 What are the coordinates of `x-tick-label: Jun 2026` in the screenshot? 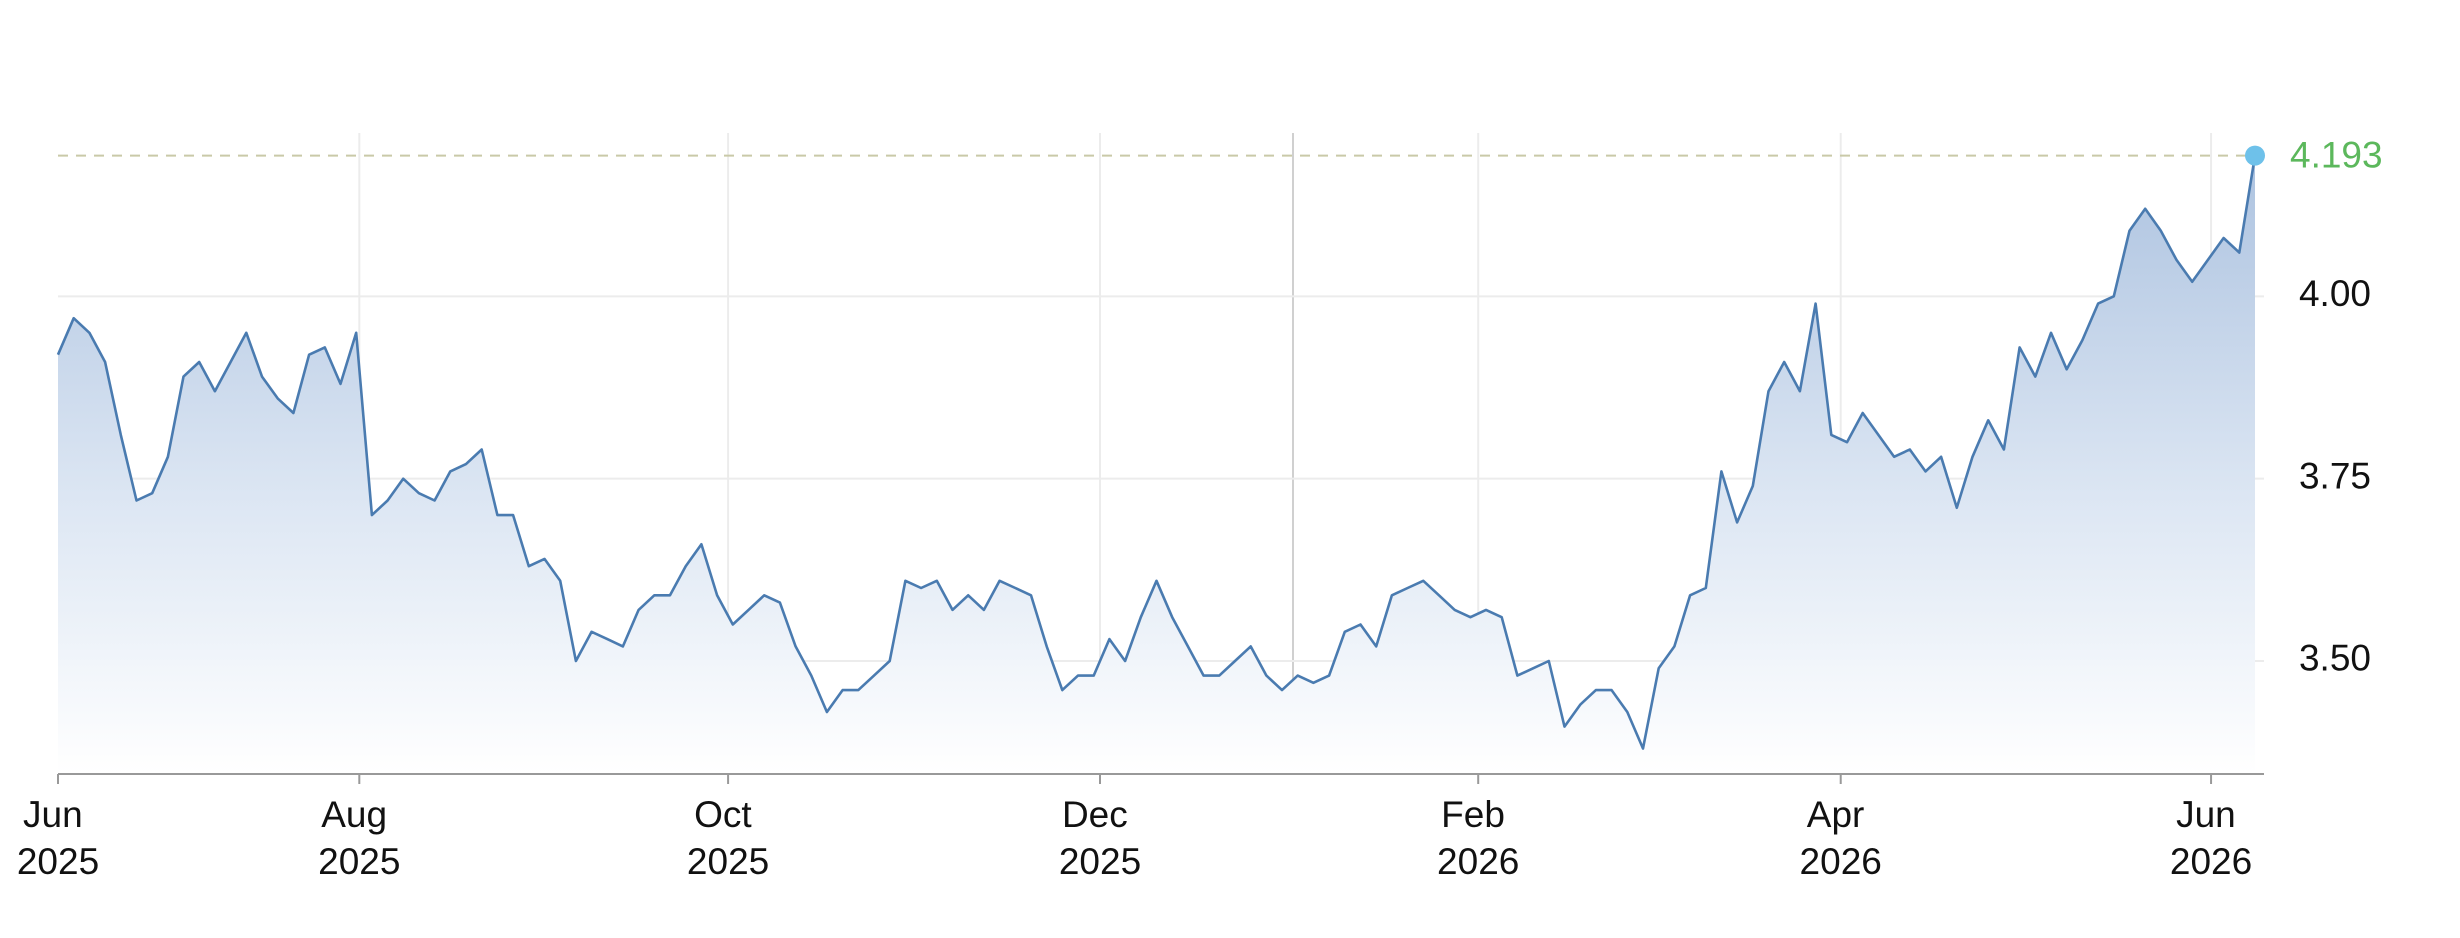 It's located at (2211, 838).